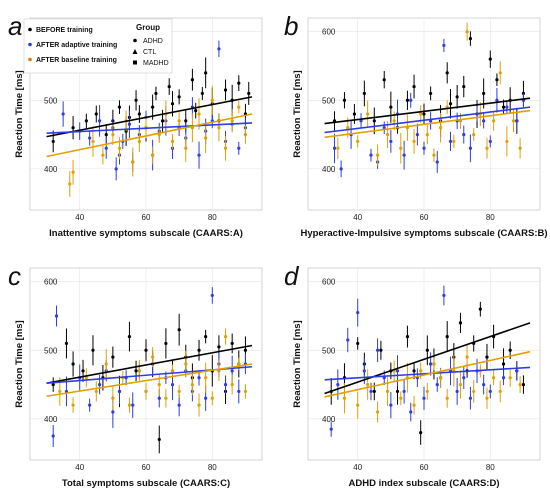  I want to click on legend-marker, so click(30, 59).